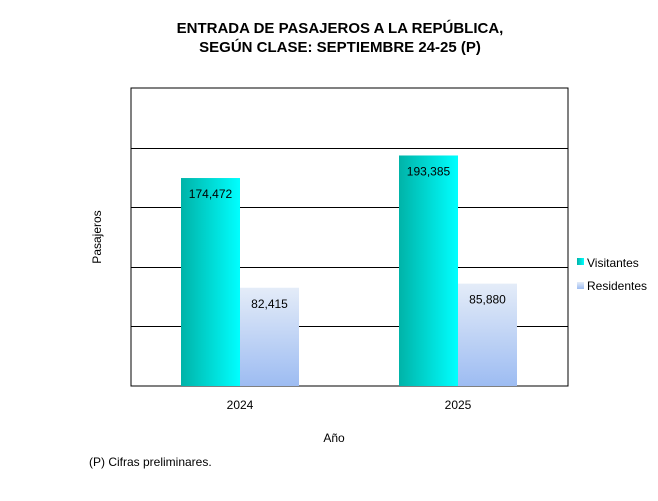  Describe the element at coordinates (340, 47) in the screenshot. I see `chart-title-line2: SEGÚN CLASE: SEPTIEMBRE 24-25 (P)` at that location.